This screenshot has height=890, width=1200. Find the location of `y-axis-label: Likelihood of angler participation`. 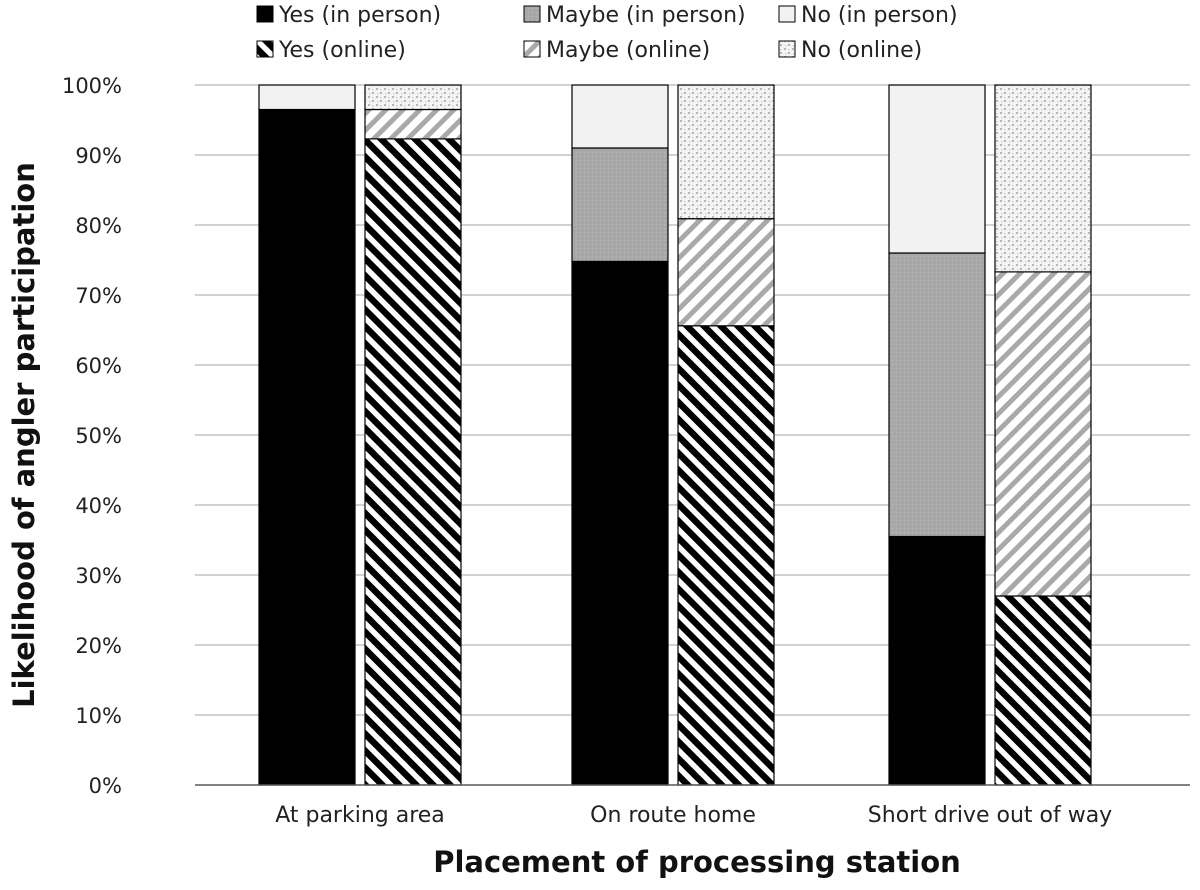

y-axis-label: Likelihood of angler participation is located at coordinates (24, 435).